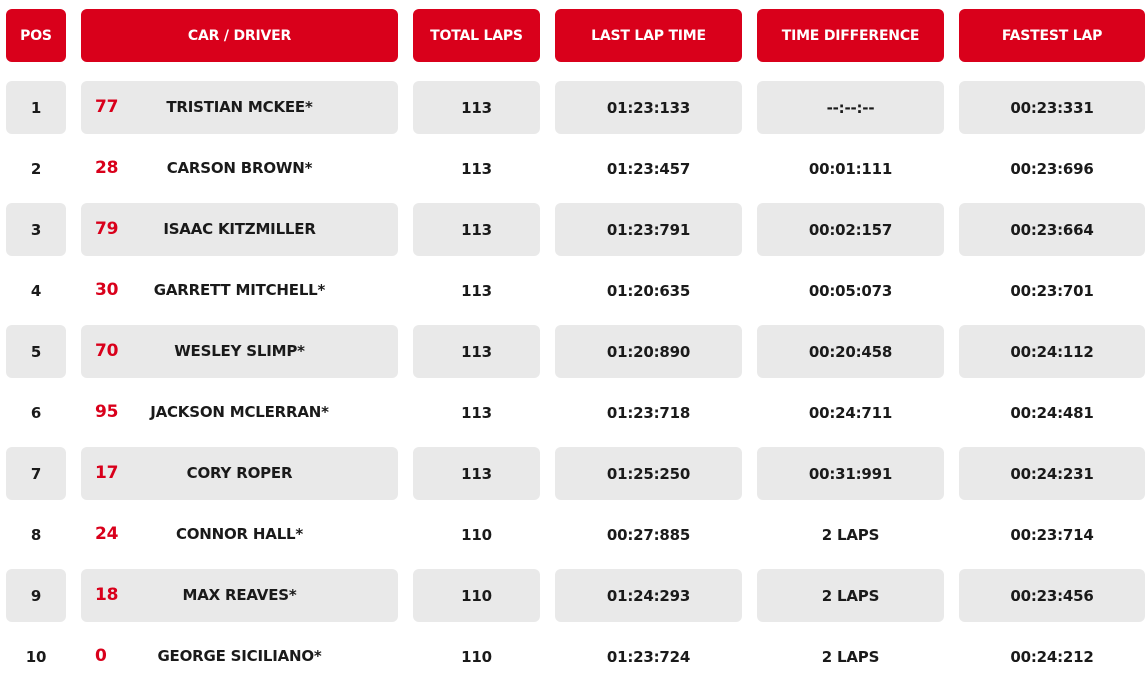  I want to click on car-driver-cell: 24 CONNOR HALL*, so click(239, 534).